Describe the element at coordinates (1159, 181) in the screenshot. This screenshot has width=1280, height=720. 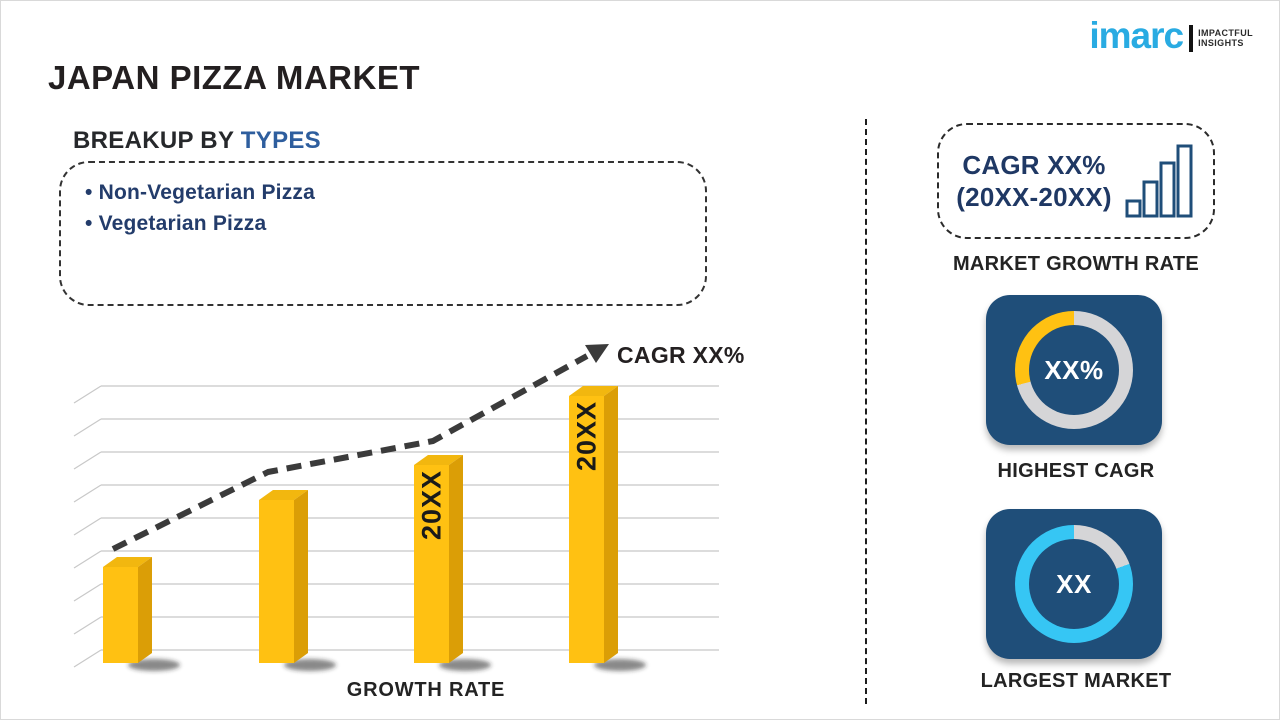
I see `ascending-bars-icon` at that location.